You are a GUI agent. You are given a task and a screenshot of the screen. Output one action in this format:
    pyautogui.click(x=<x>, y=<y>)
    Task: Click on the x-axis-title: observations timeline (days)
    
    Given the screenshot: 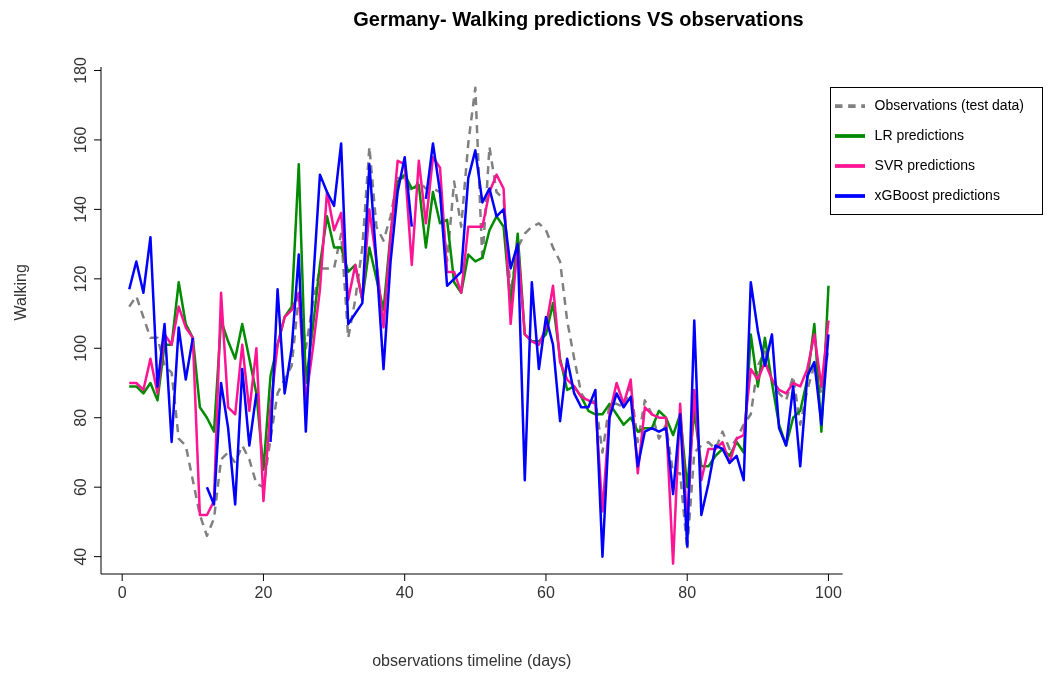 What is the action you would take?
    pyautogui.click(x=472, y=660)
    